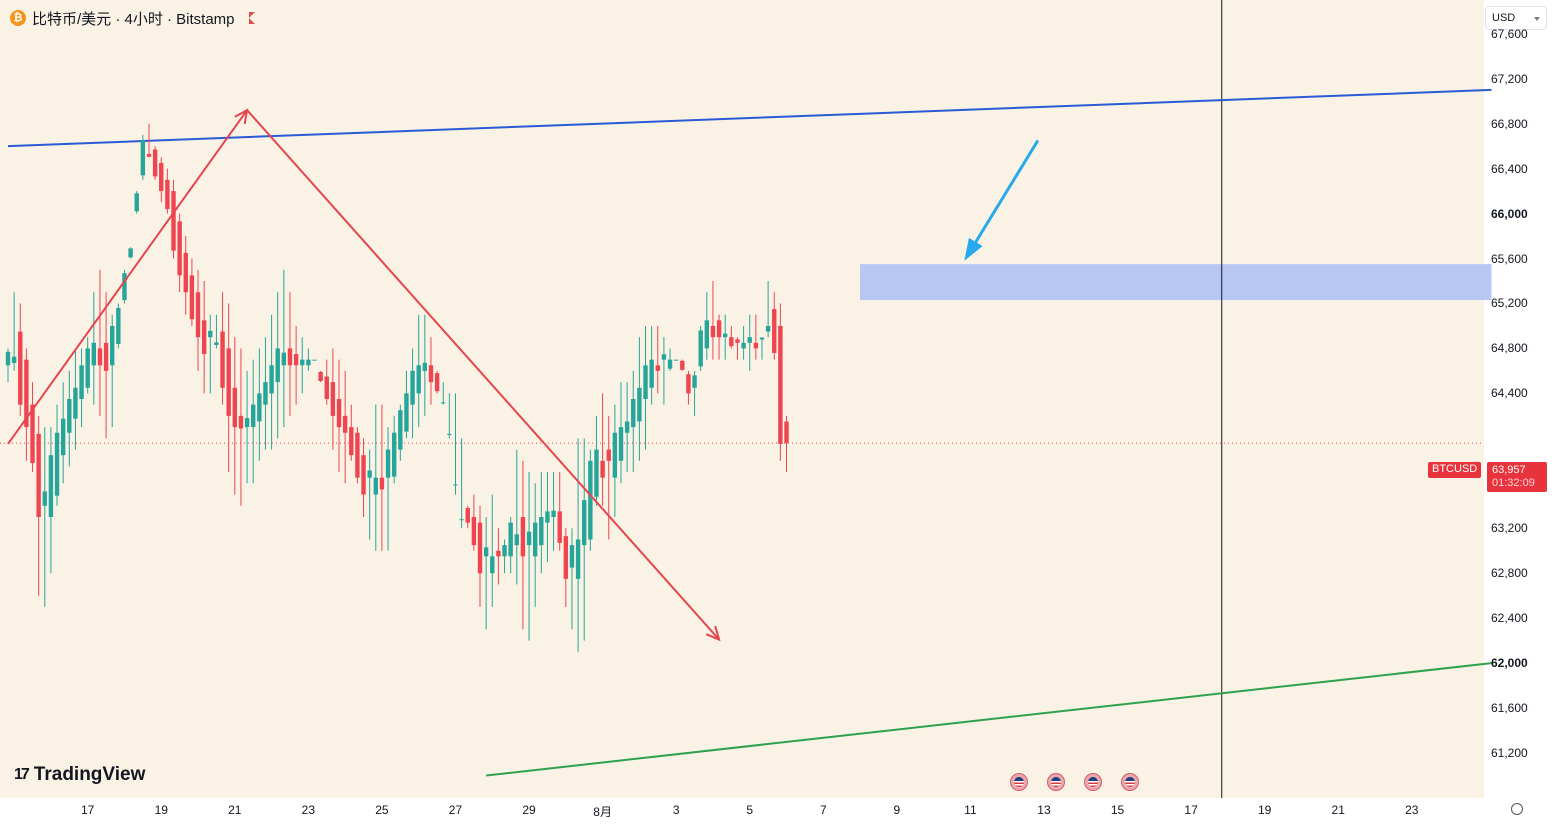  I want to click on price-tick-label: 67,200, so click(1509, 78).